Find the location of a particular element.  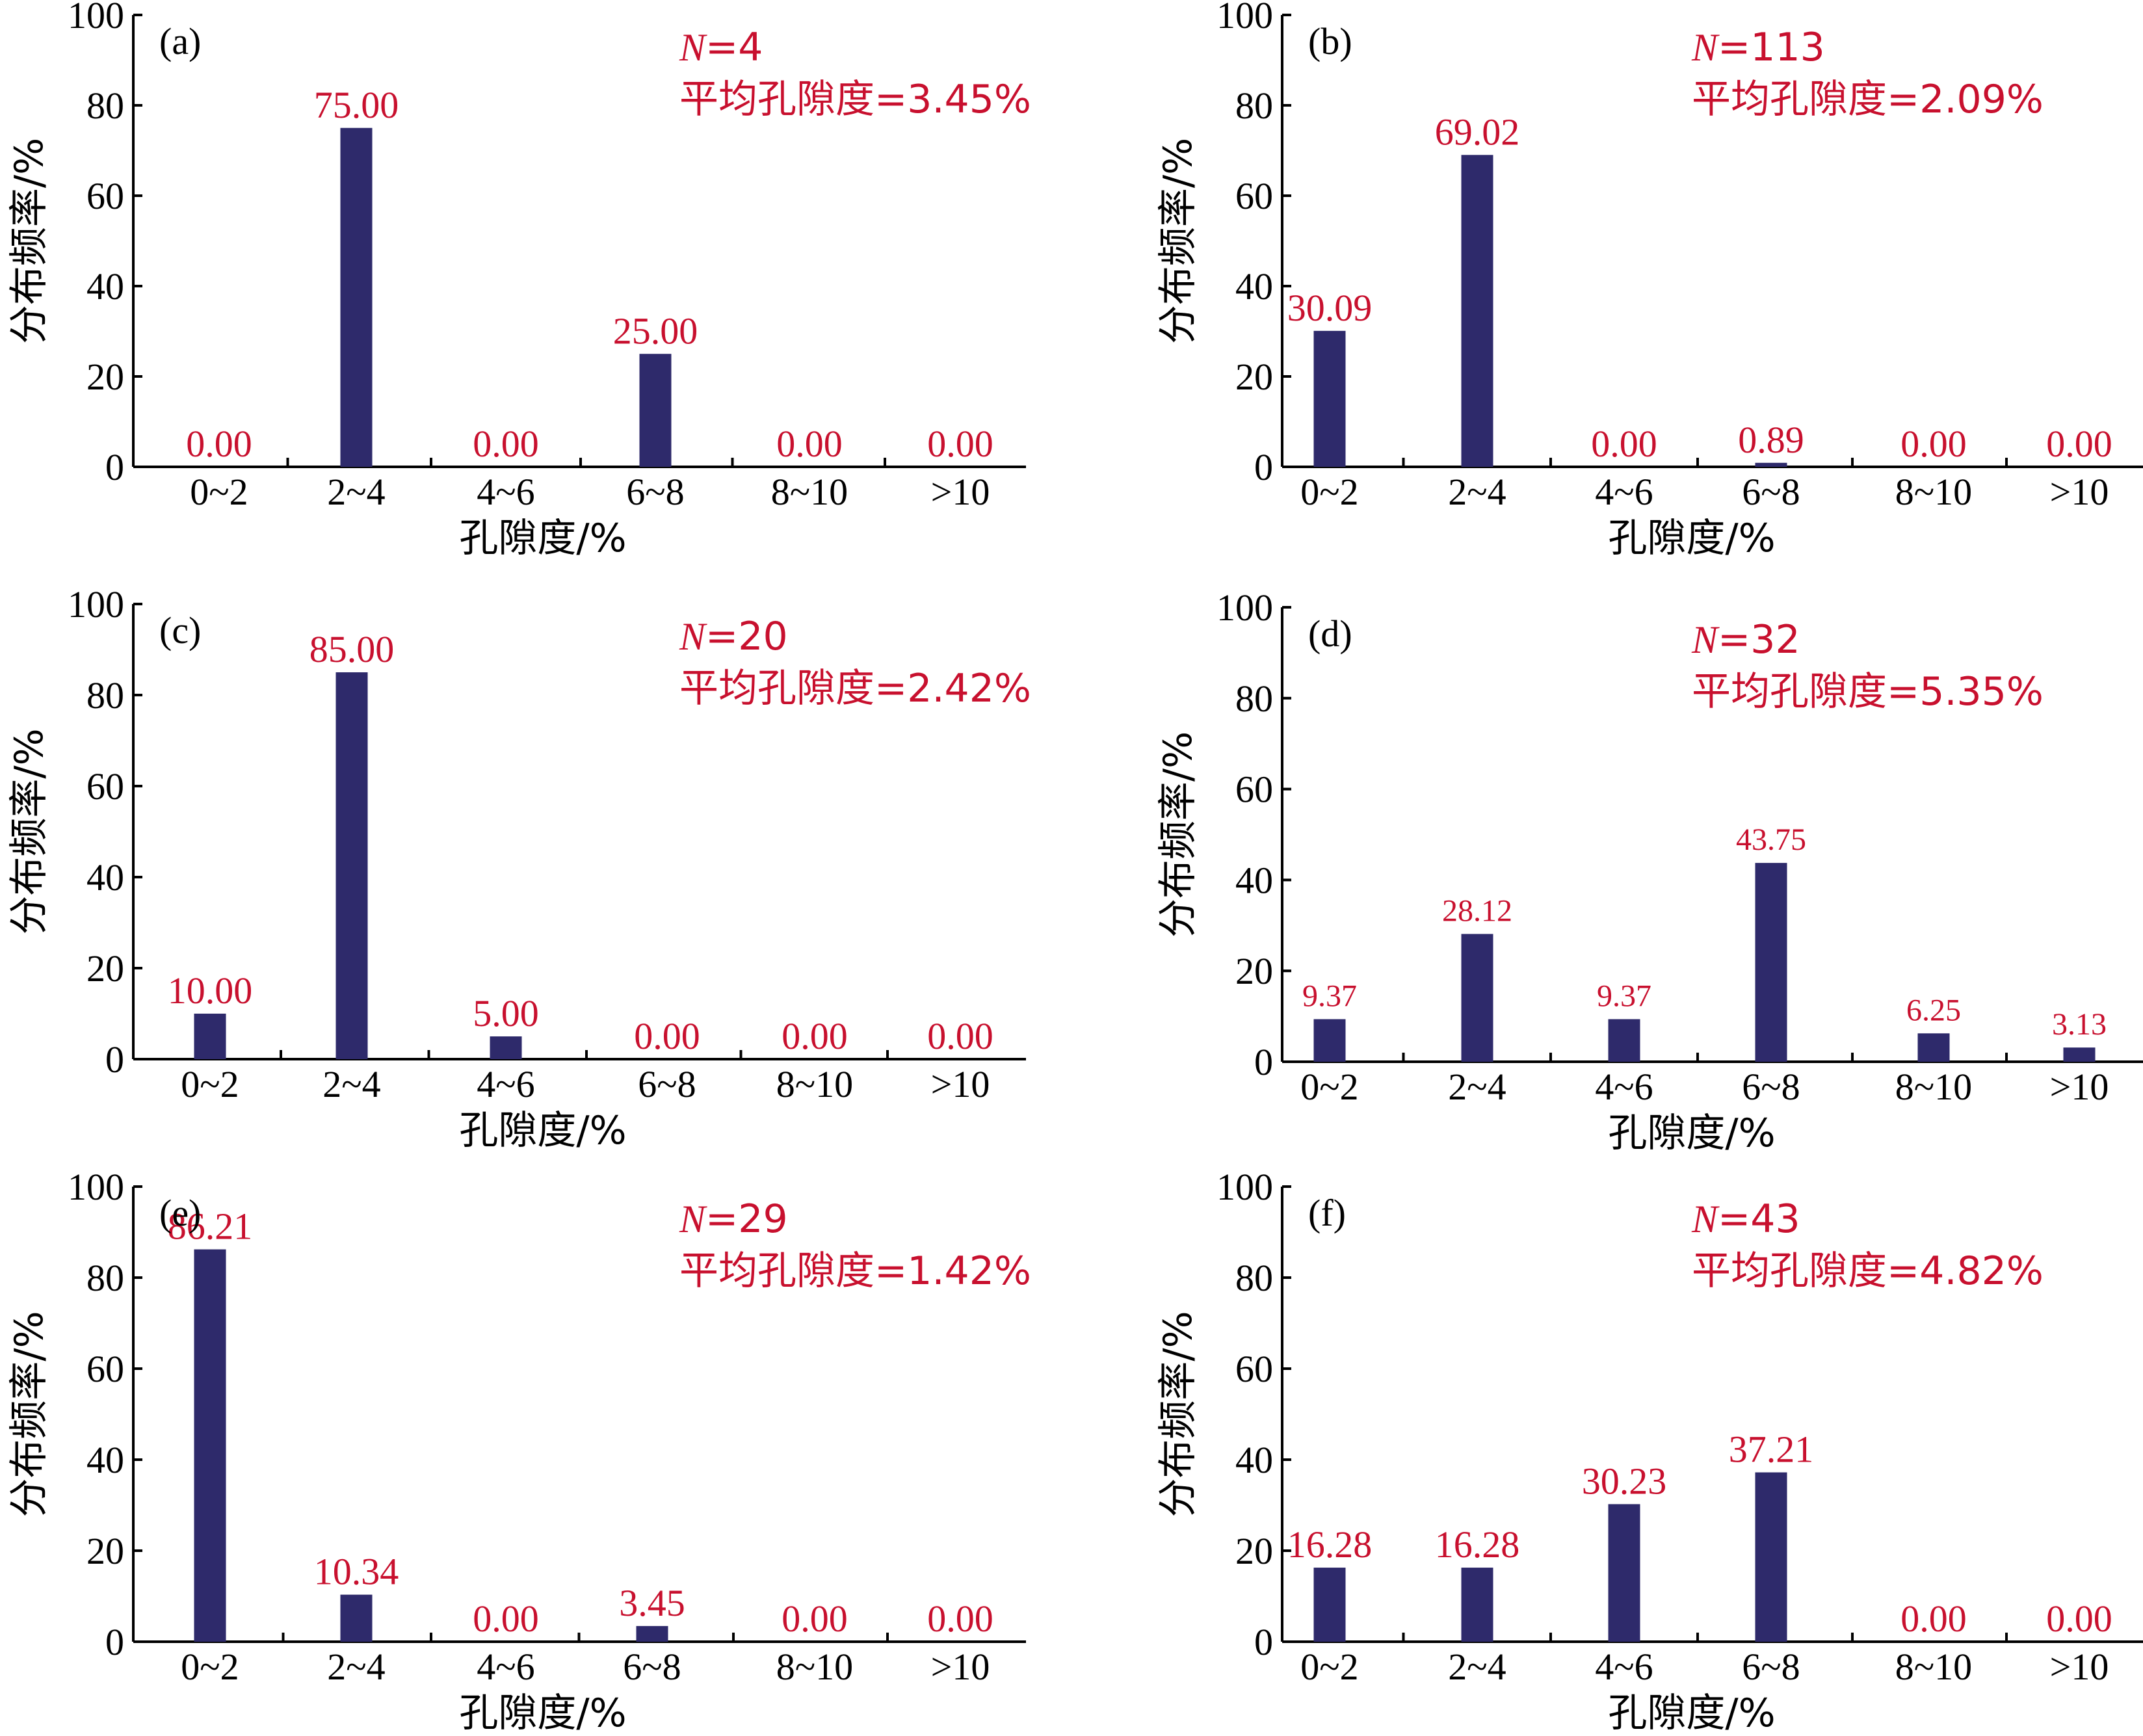

sample-count-label: N=4 is located at coordinates (721, 47).